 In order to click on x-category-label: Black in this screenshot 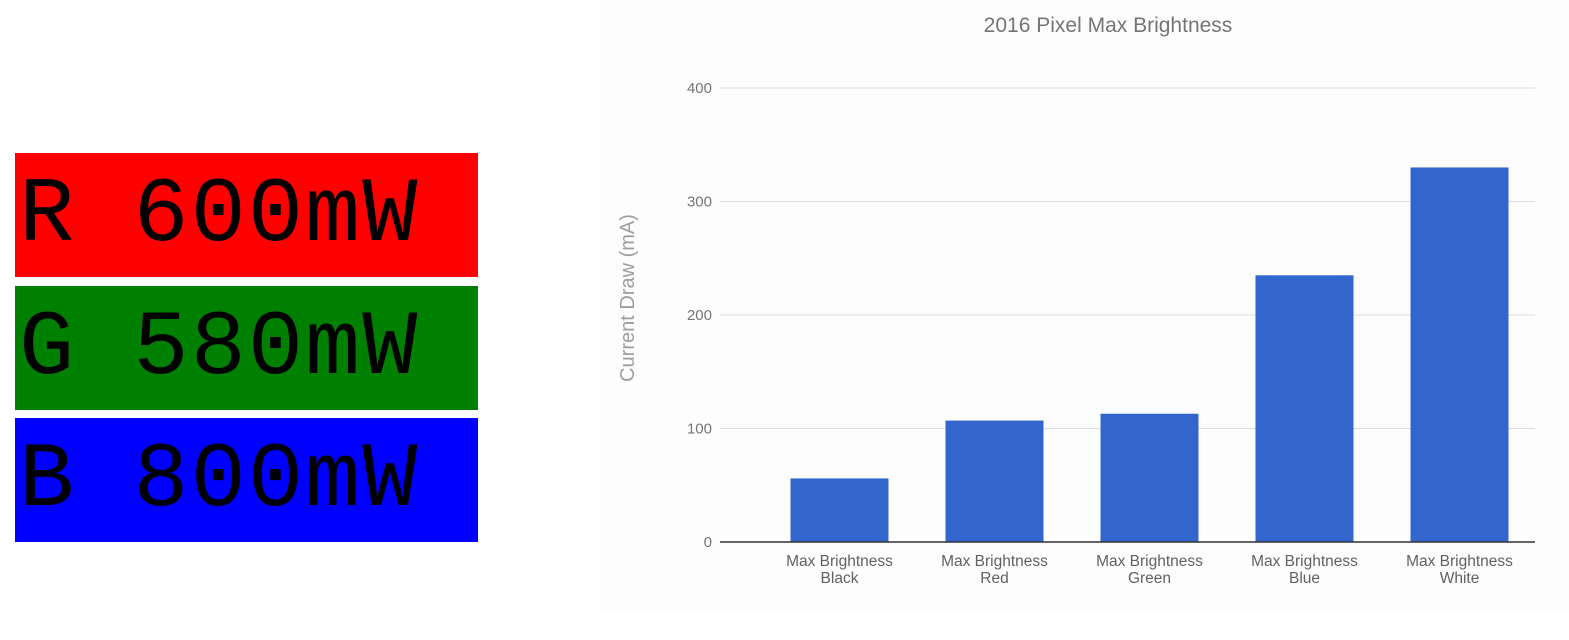, I will do `click(840, 578)`.